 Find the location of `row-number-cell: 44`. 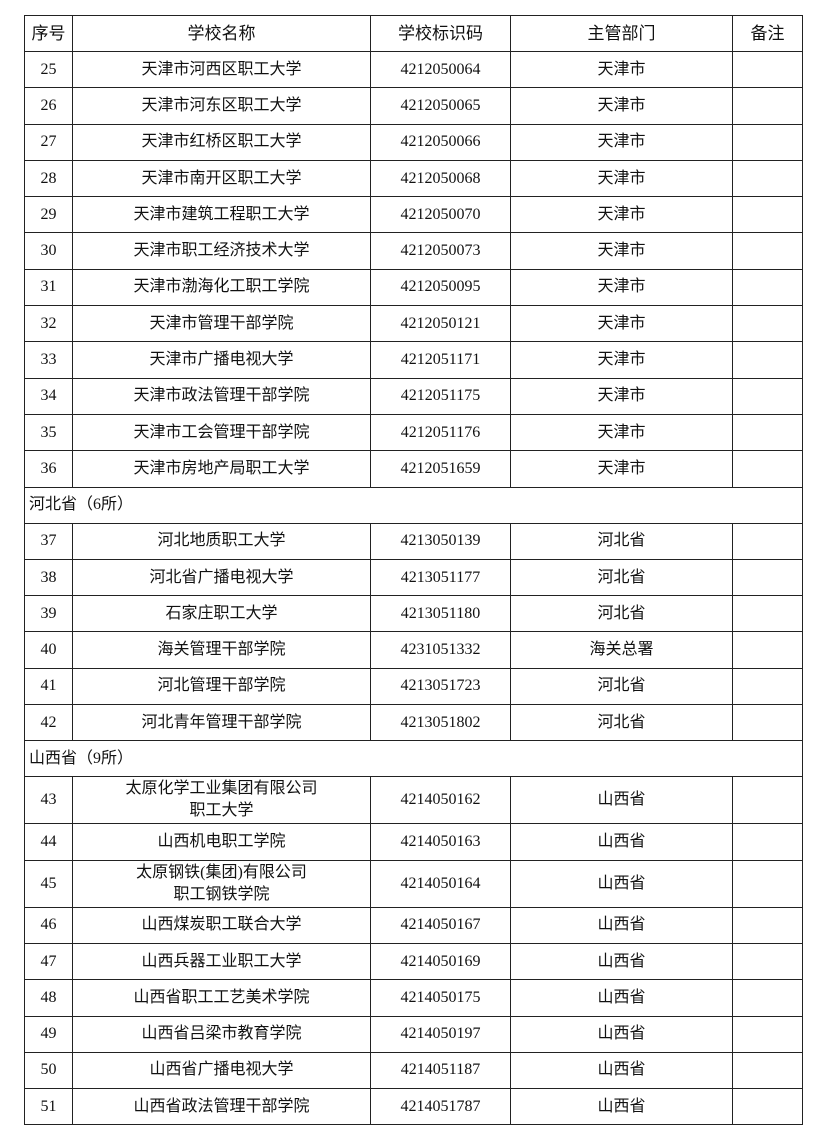

row-number-cell: 44 is located at coordinates (48, 842).